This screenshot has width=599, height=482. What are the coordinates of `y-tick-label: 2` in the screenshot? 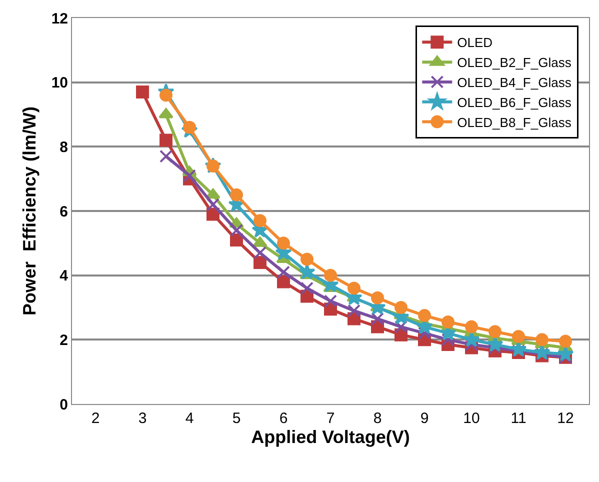 It's located at (64, 340).